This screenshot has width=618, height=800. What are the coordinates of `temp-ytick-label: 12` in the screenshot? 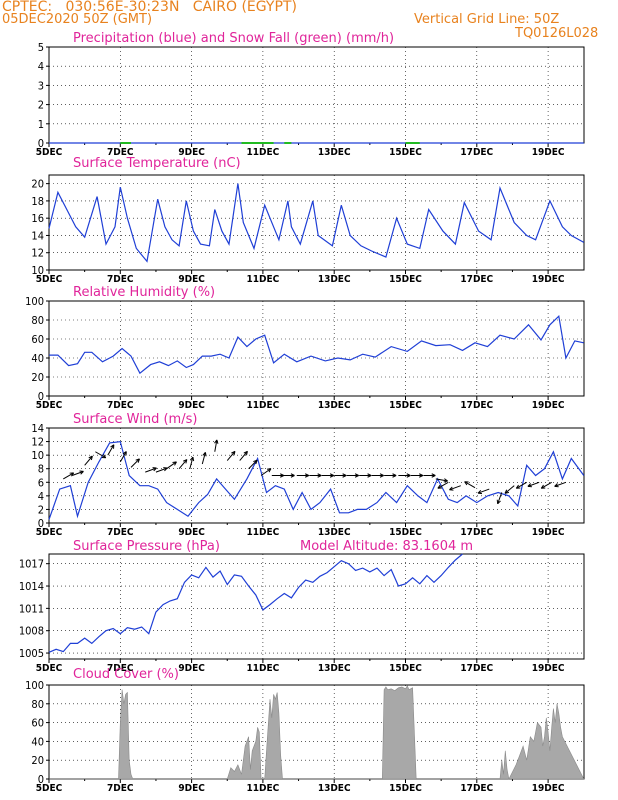 It's located at (37, 253).